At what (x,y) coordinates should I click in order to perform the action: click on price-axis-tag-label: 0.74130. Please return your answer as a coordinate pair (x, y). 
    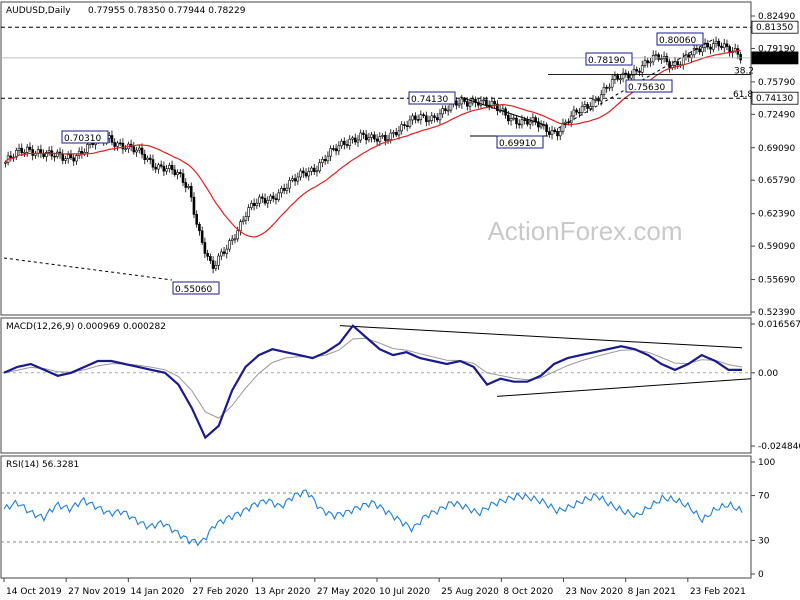
    Looking at the image, I should click on (774, 99).